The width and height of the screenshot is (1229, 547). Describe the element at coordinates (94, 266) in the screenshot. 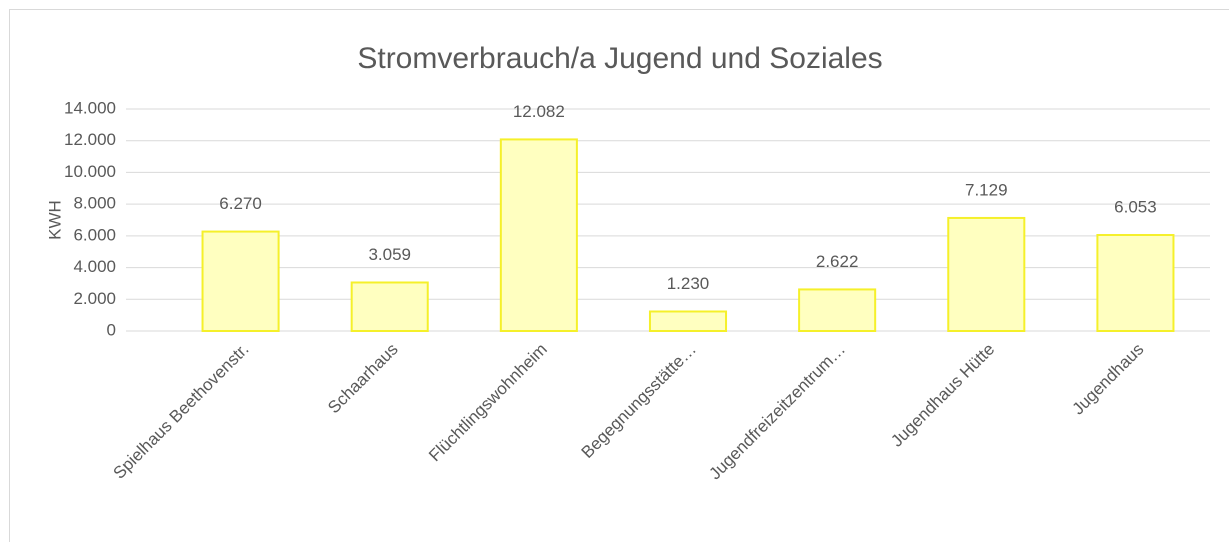

I see `y-tick-label: 4.000` at that location.